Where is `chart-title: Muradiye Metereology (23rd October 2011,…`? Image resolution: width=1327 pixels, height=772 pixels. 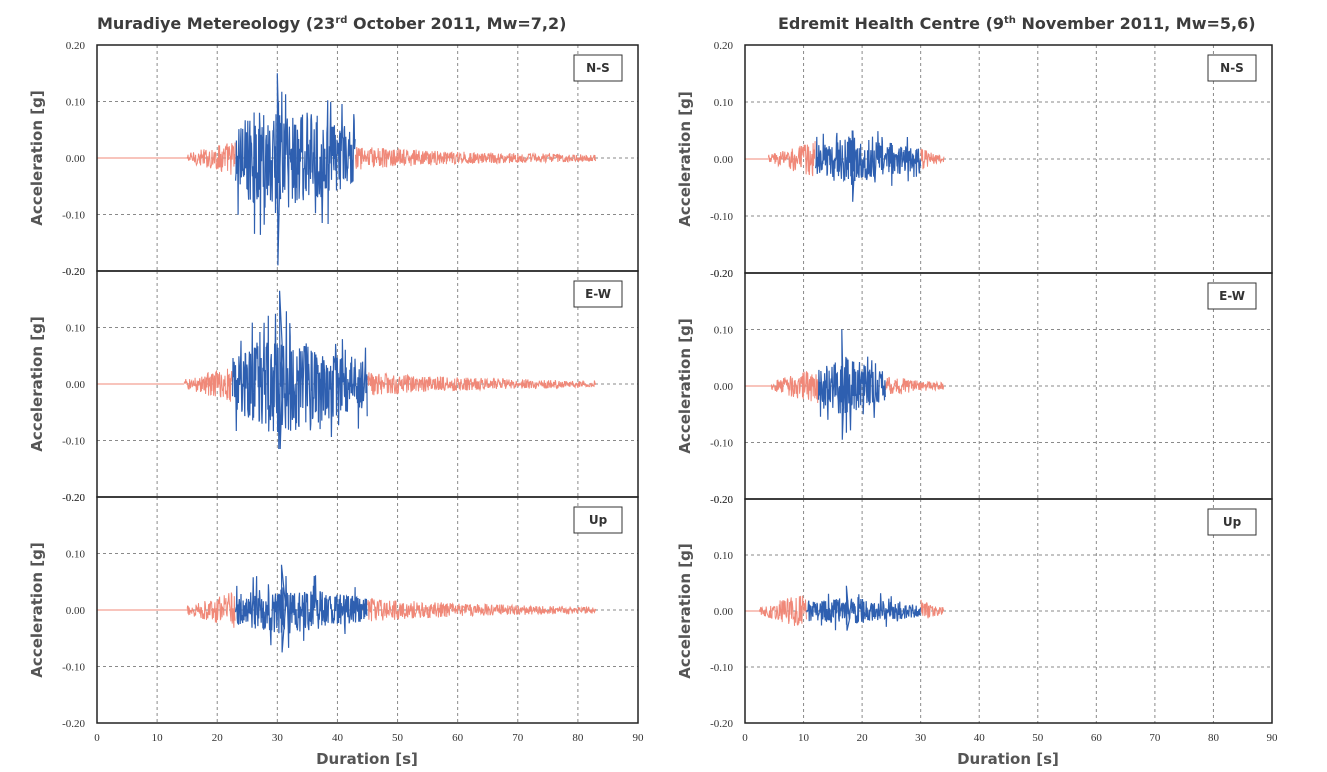 chart-title: Muradiye Metereology (23rd October 2011,… is located at coordinates (331, 23).